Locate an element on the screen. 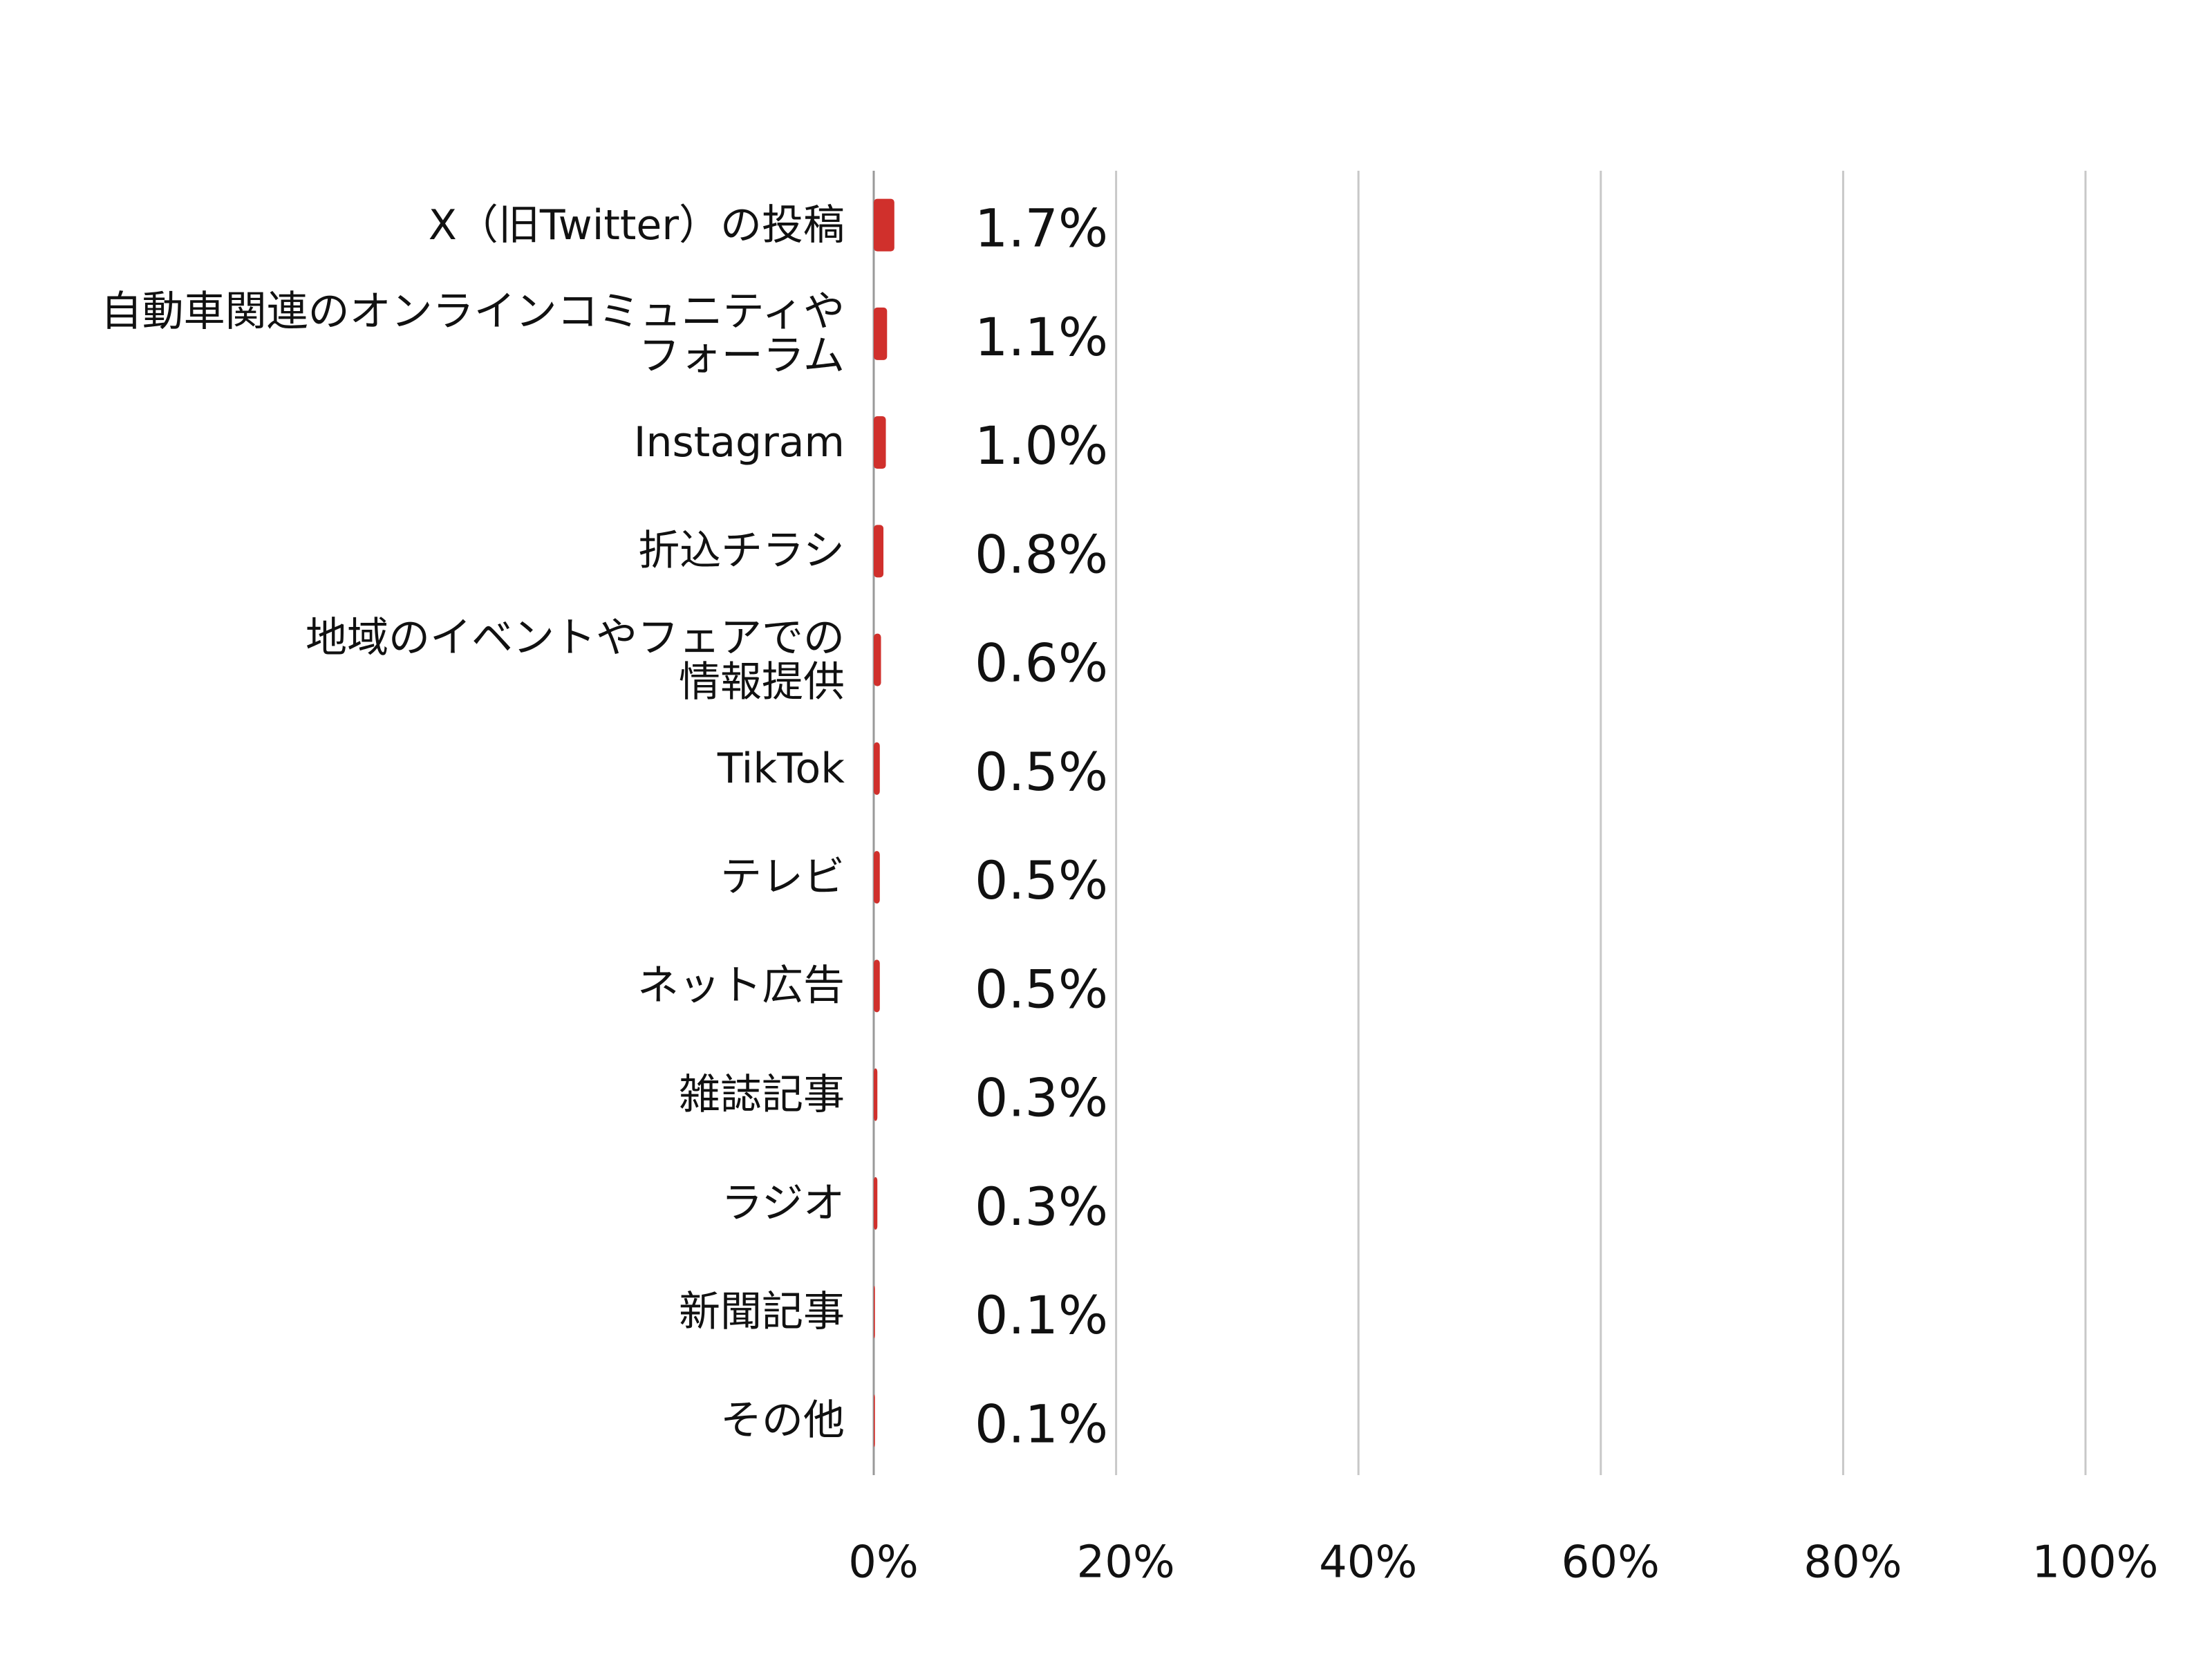 This screenshot has height=1659, width=2212. x-tick-label: 80% is located at coordinates (1853, 1563).